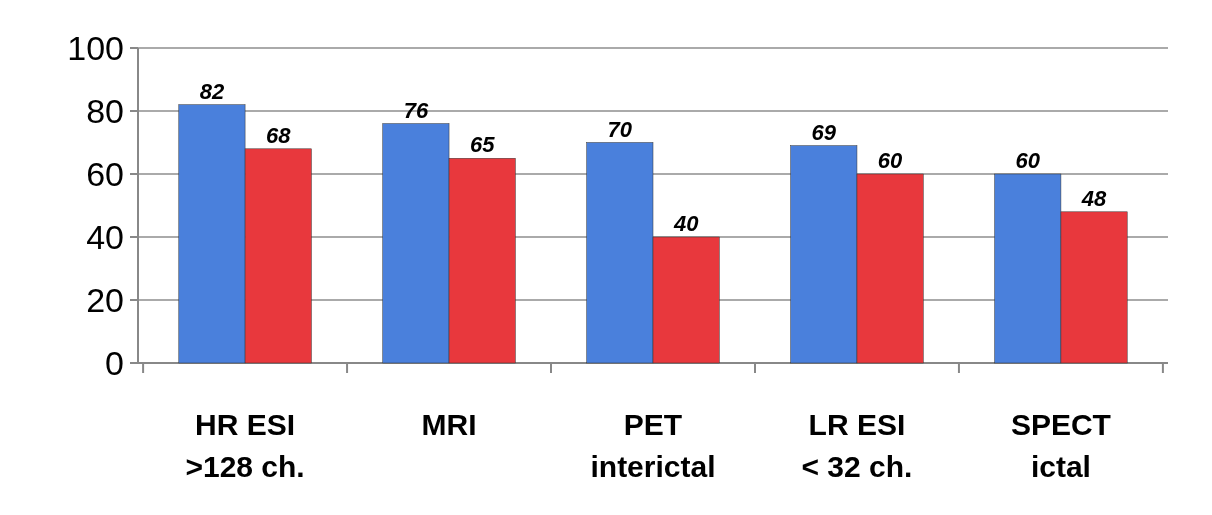  I want to click on data-label: 48, so click(1094, 198).